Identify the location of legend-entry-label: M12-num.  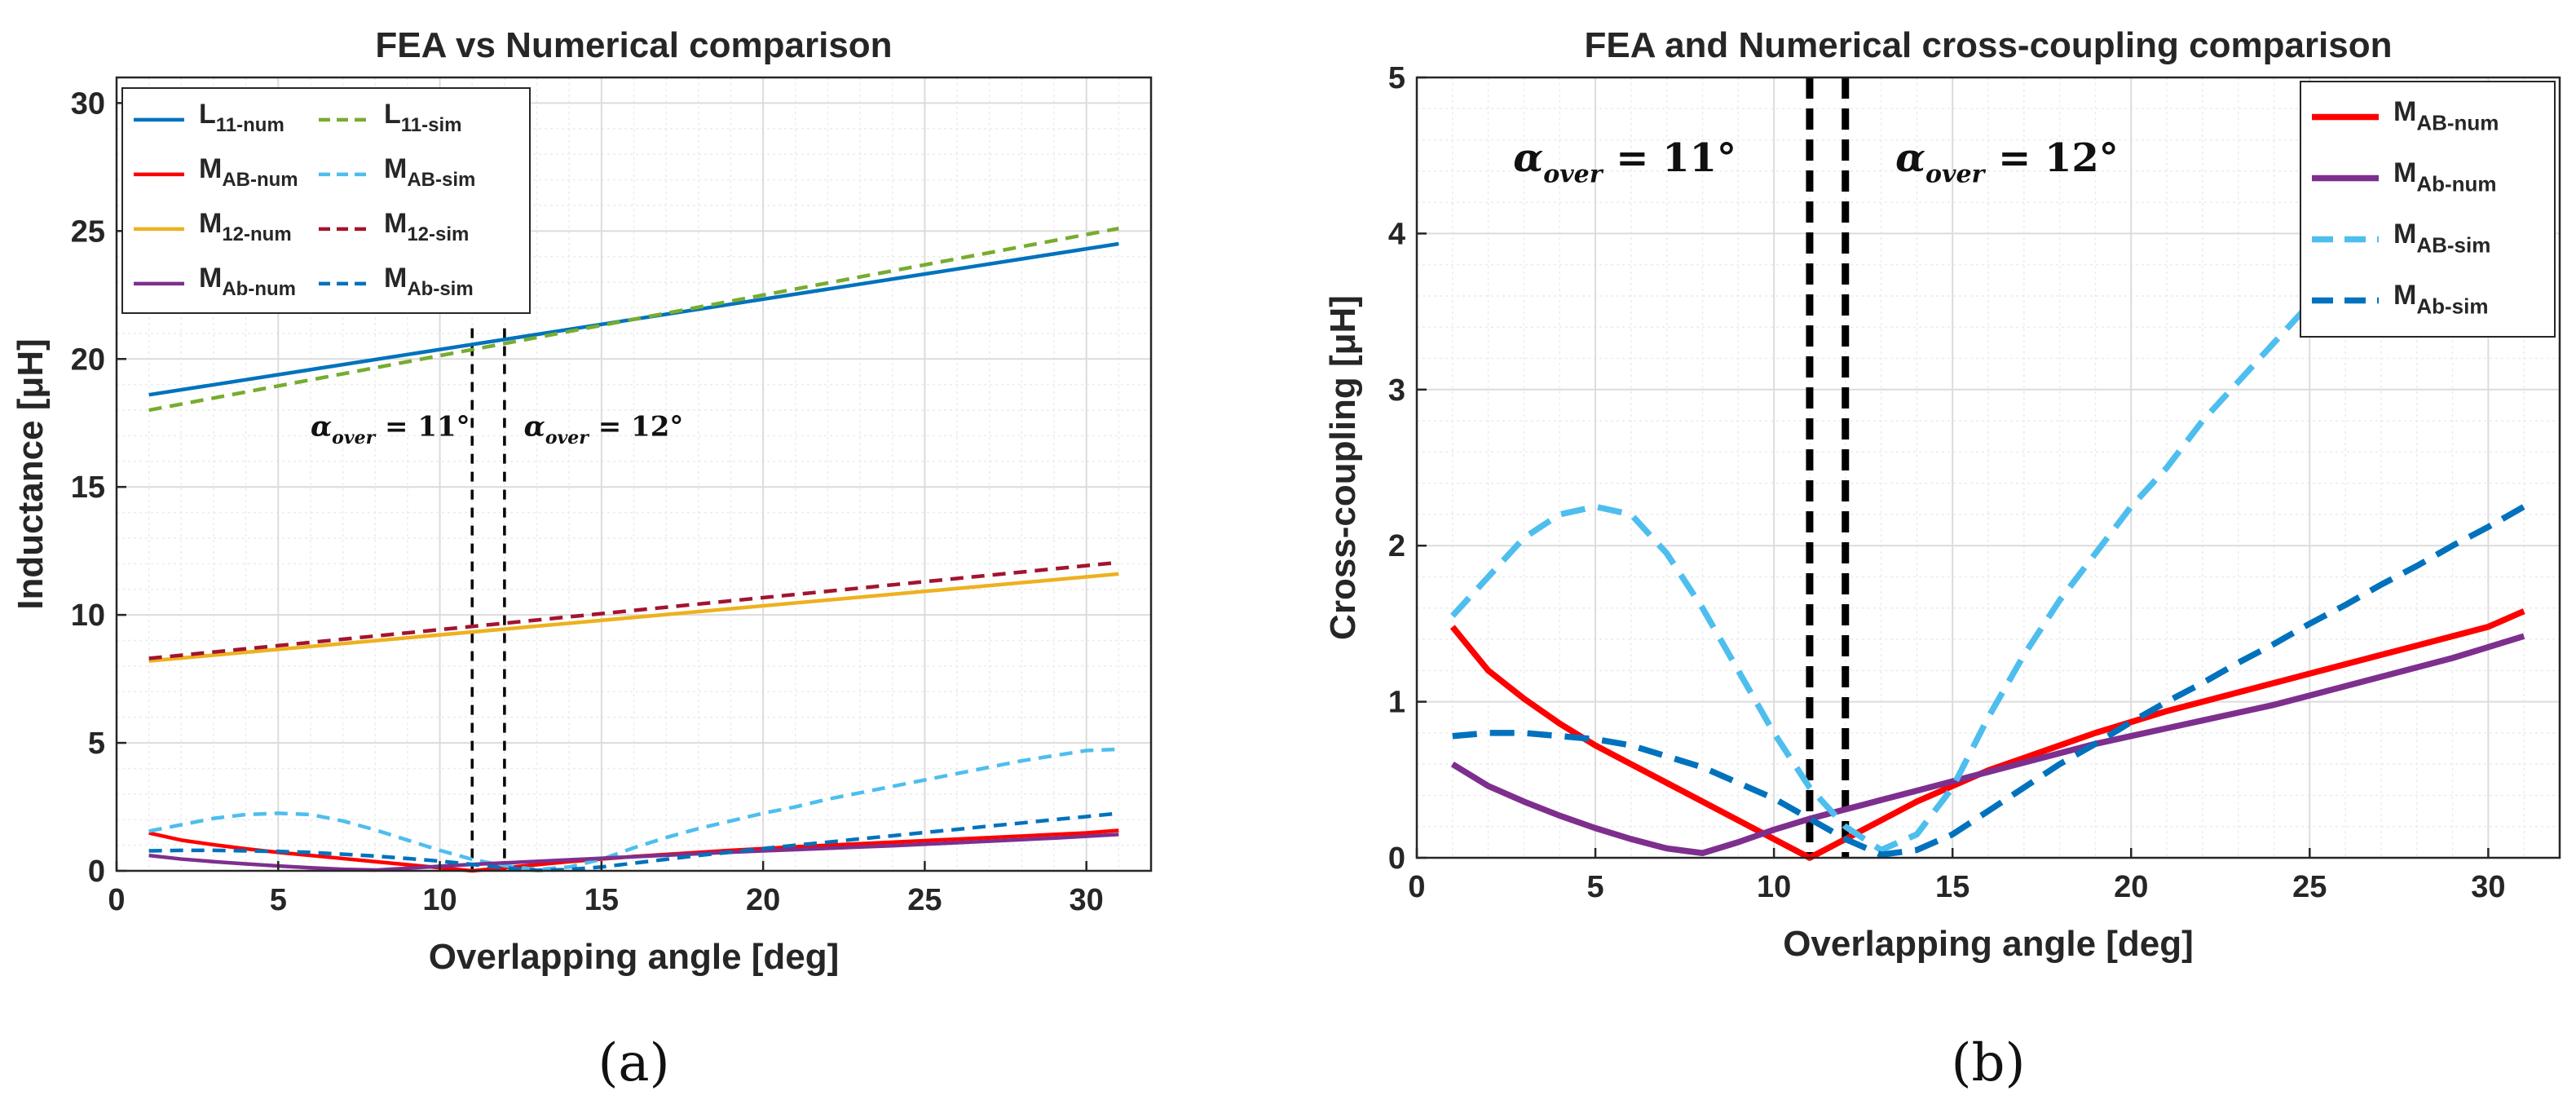
(245, 226).